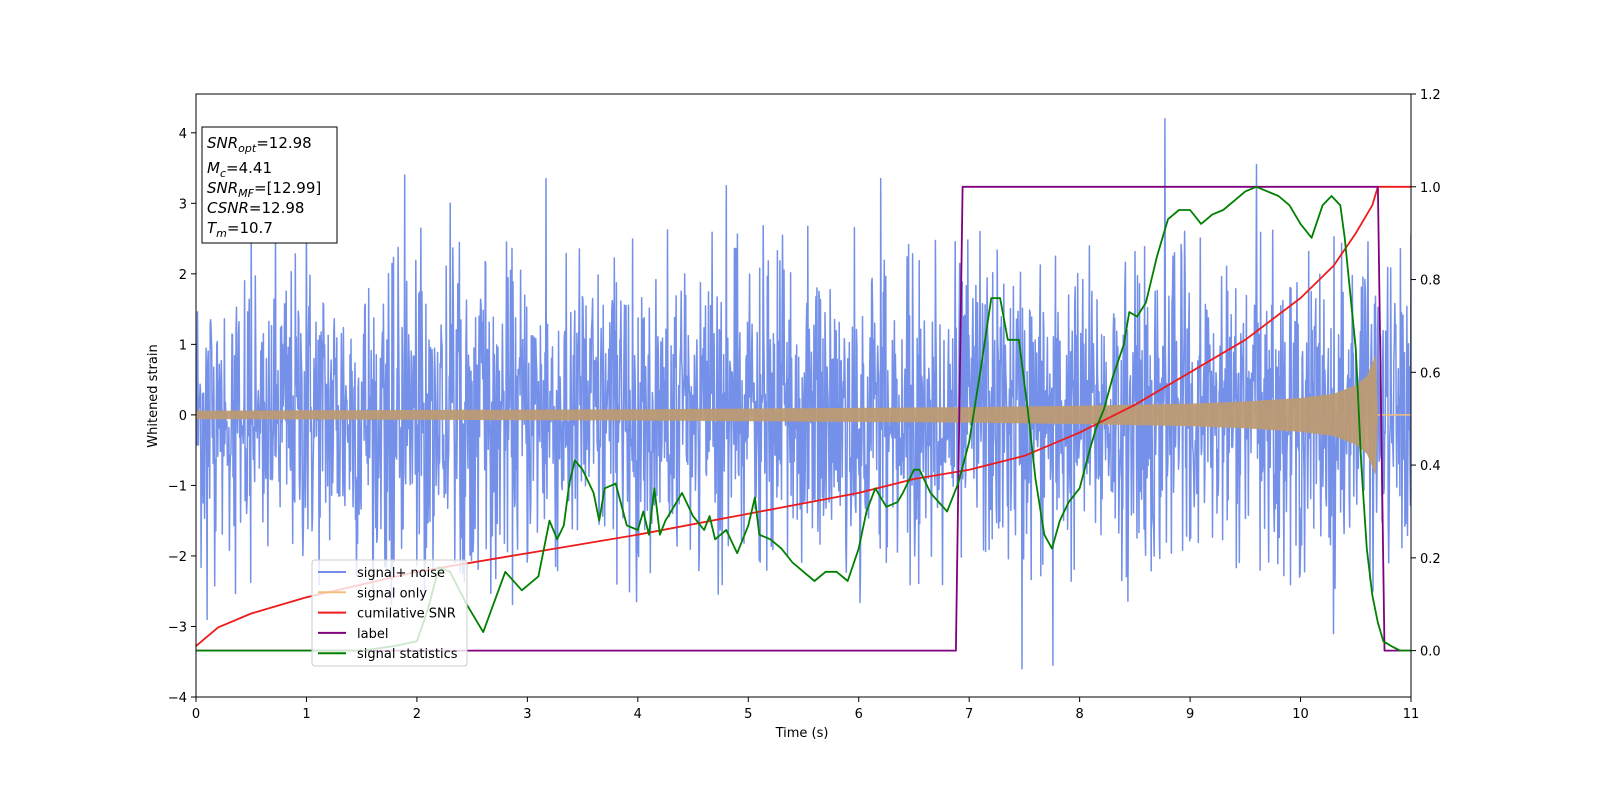 The width and height of the screenshot is (1600, 800). I want to click on annotation-line: Tm=10.7, so click(240, 229).